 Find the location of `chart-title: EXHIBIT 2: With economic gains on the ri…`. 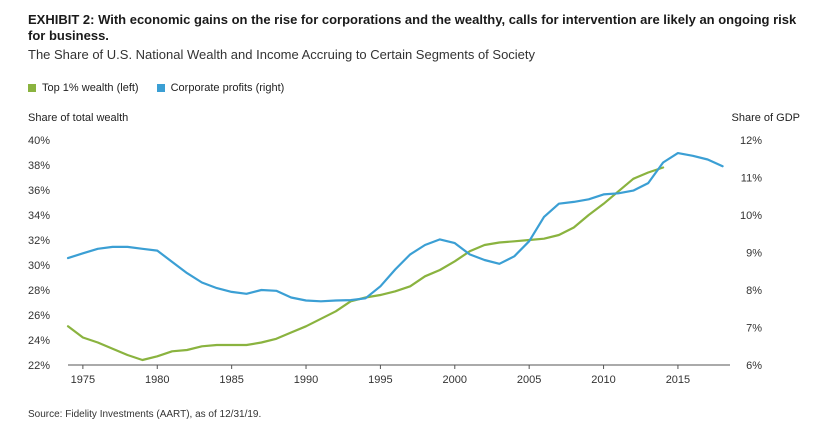

chart-title: EXHIBIT 2: With economic gains on the ri… is located at coordinates (412, 27).